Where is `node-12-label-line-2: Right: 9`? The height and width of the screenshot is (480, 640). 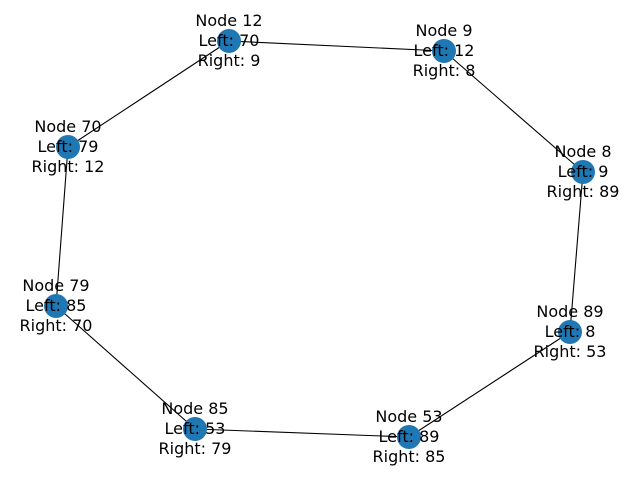 node-12-label-line-2: Right: 9 is located at coordinates (229, 60).